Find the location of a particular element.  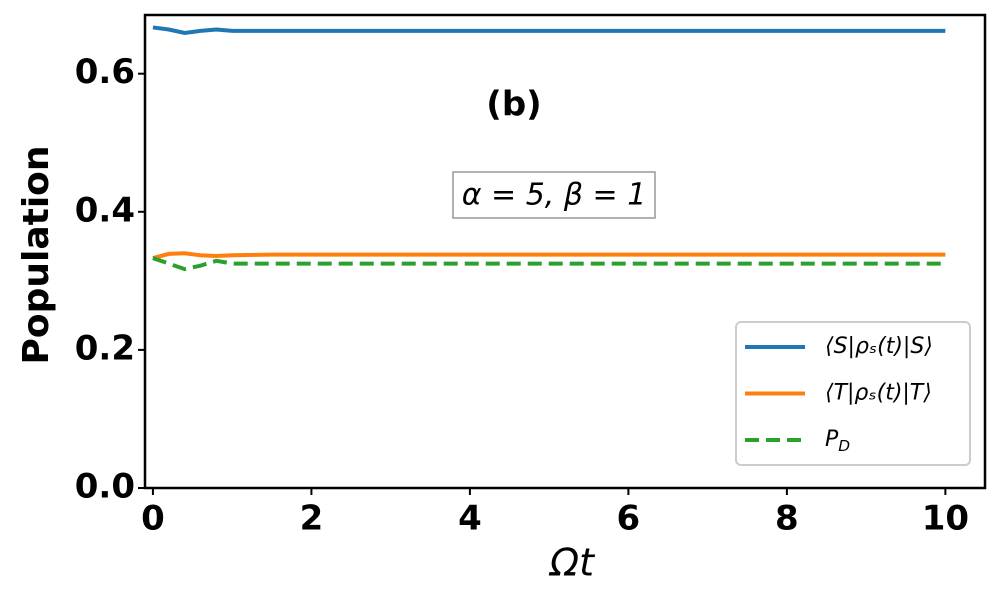

x-tick-label: 10 is located at coordinates (945, 519).